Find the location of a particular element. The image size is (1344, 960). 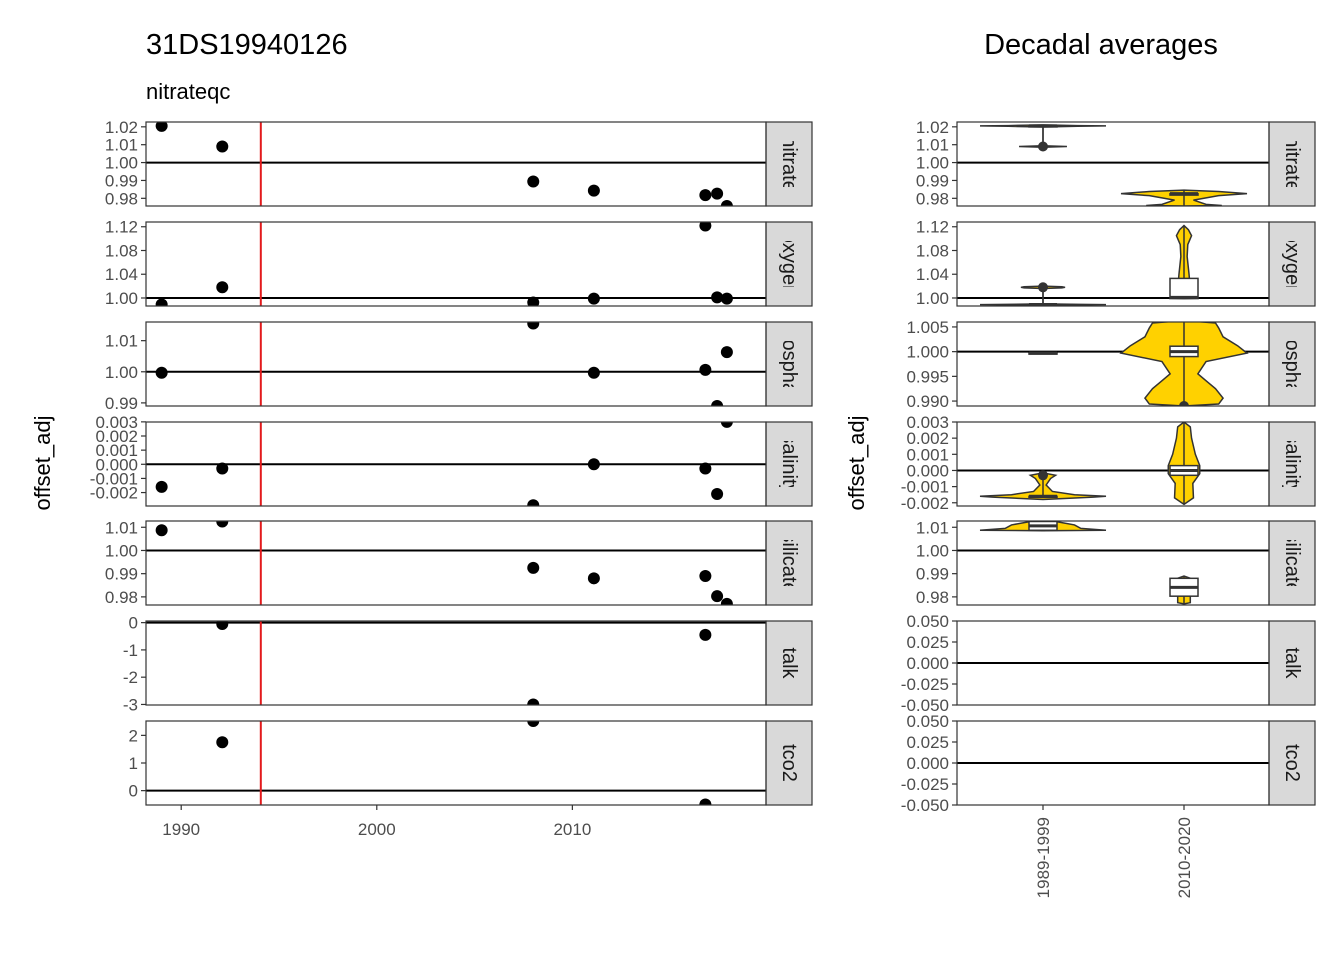

scatter-facet-tco2: 0 1 2 tco2 is located at coordinates (471, 763).